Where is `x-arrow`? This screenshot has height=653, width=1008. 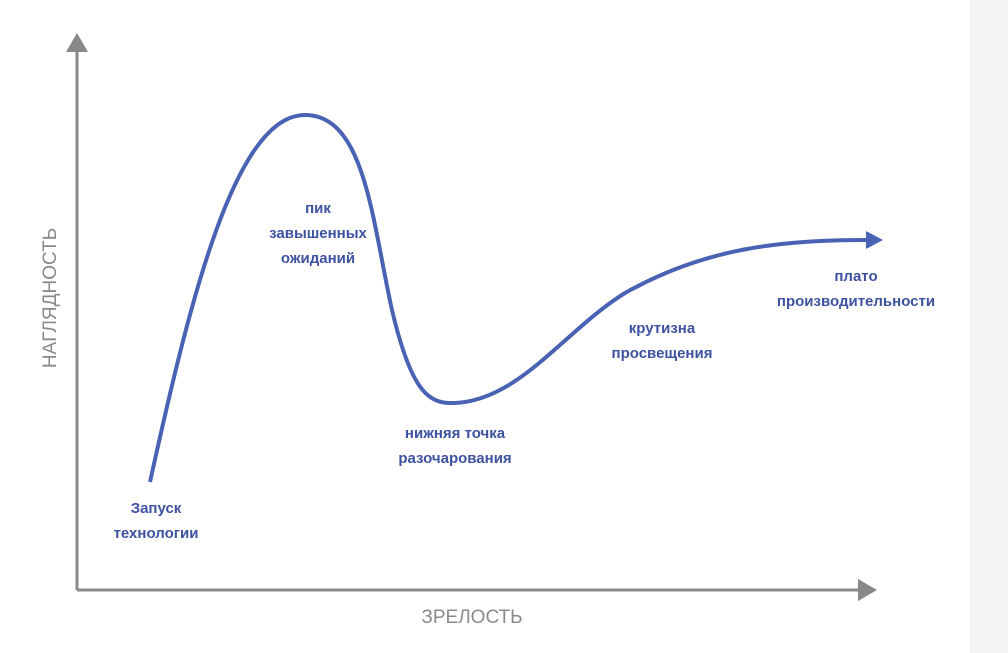
x-arrow is located at coordinates (867, 590).